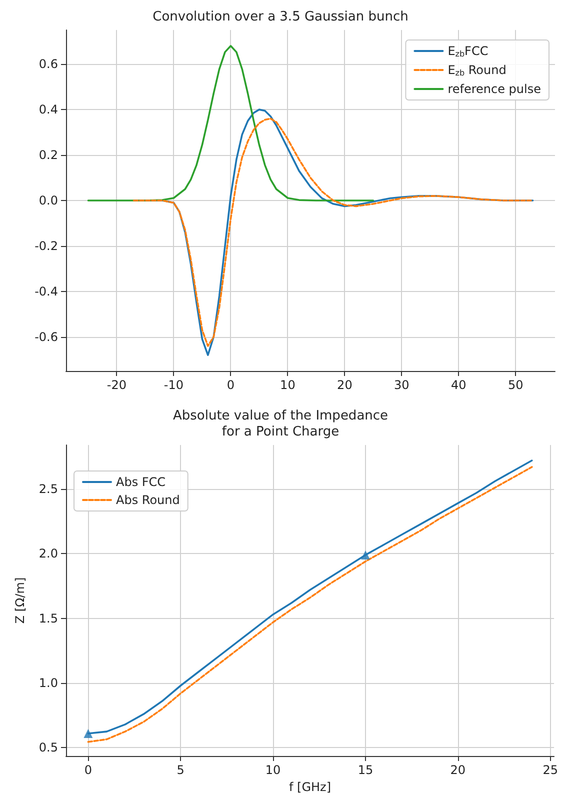 This screenshot has width=561, height=799. Describe the element at coordinates (48, 618) in the screenshot. I see `y-tick-label: 1.5` at that location.